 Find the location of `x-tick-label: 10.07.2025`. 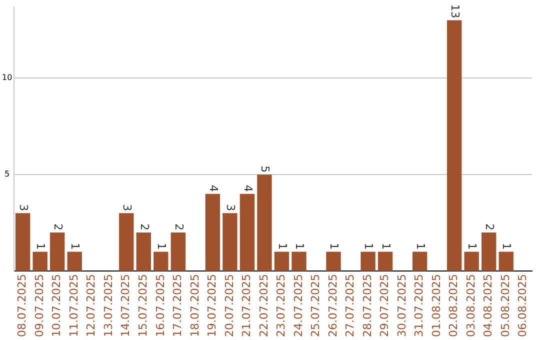

x-tick-label: 10.07.2025 is located at coordinates (57, 306).